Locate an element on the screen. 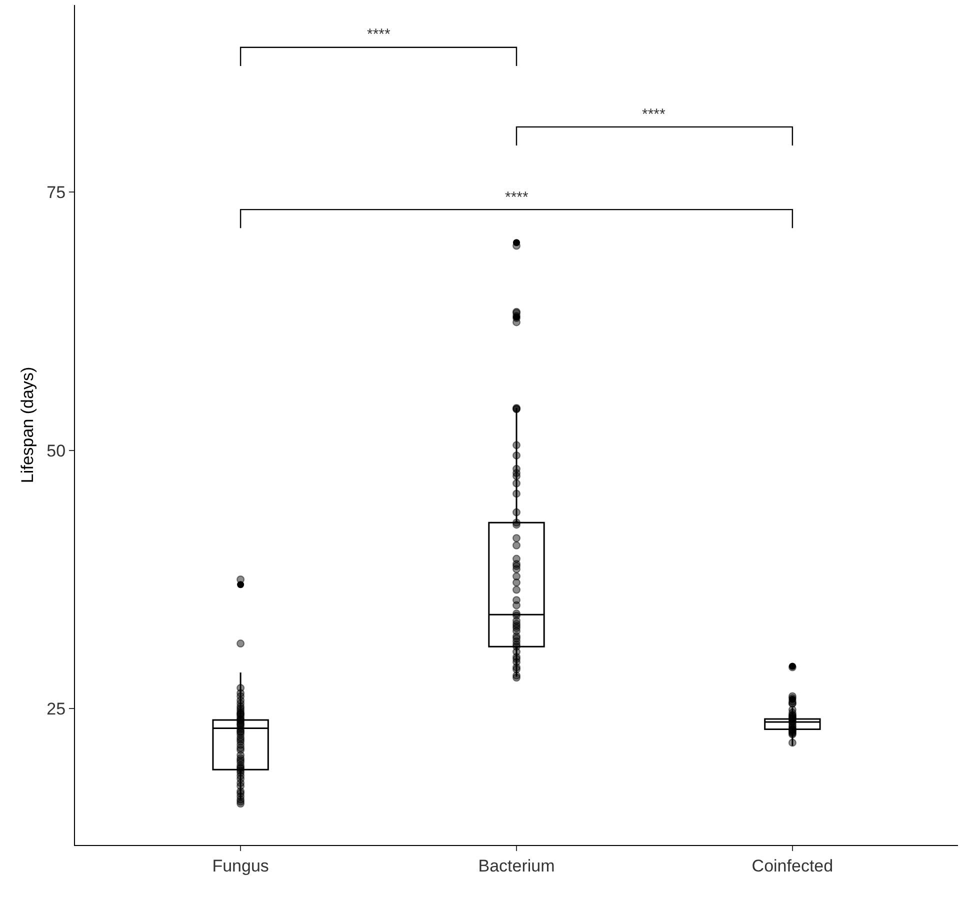 Image resolution: width=963 pixels, height=909 pixels. y-axis-title: Lifespan (days) is located at coordinates (28, 425).